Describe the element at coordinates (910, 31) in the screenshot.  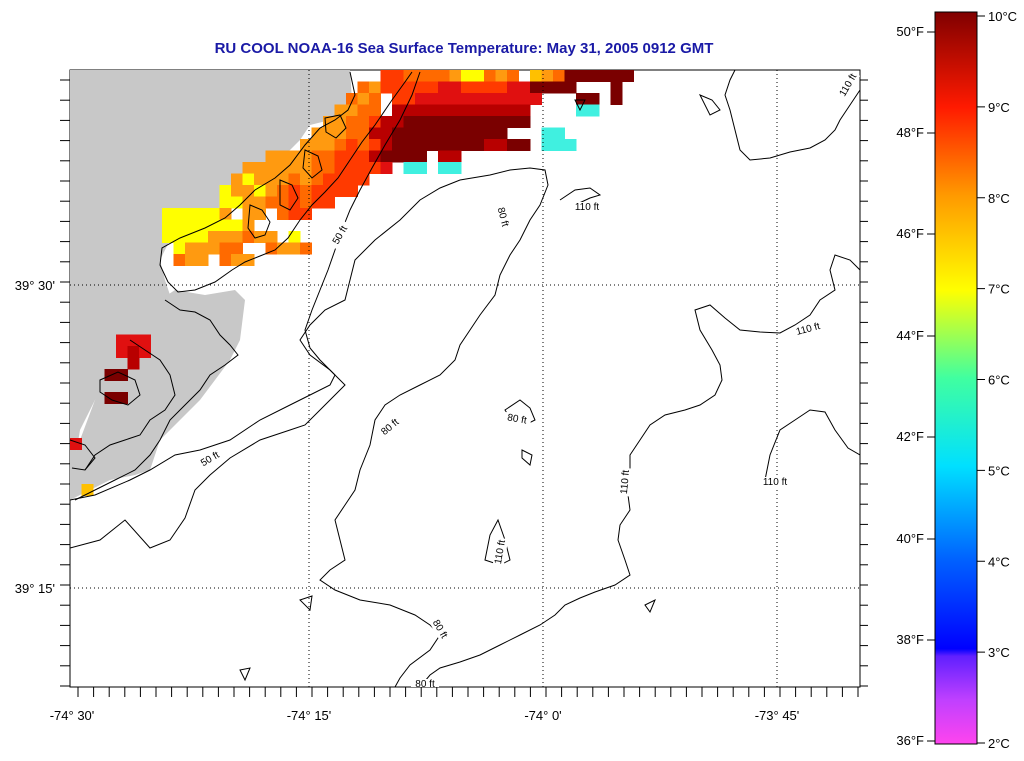
I see `fahrenheit-label: 50°F` at that location.